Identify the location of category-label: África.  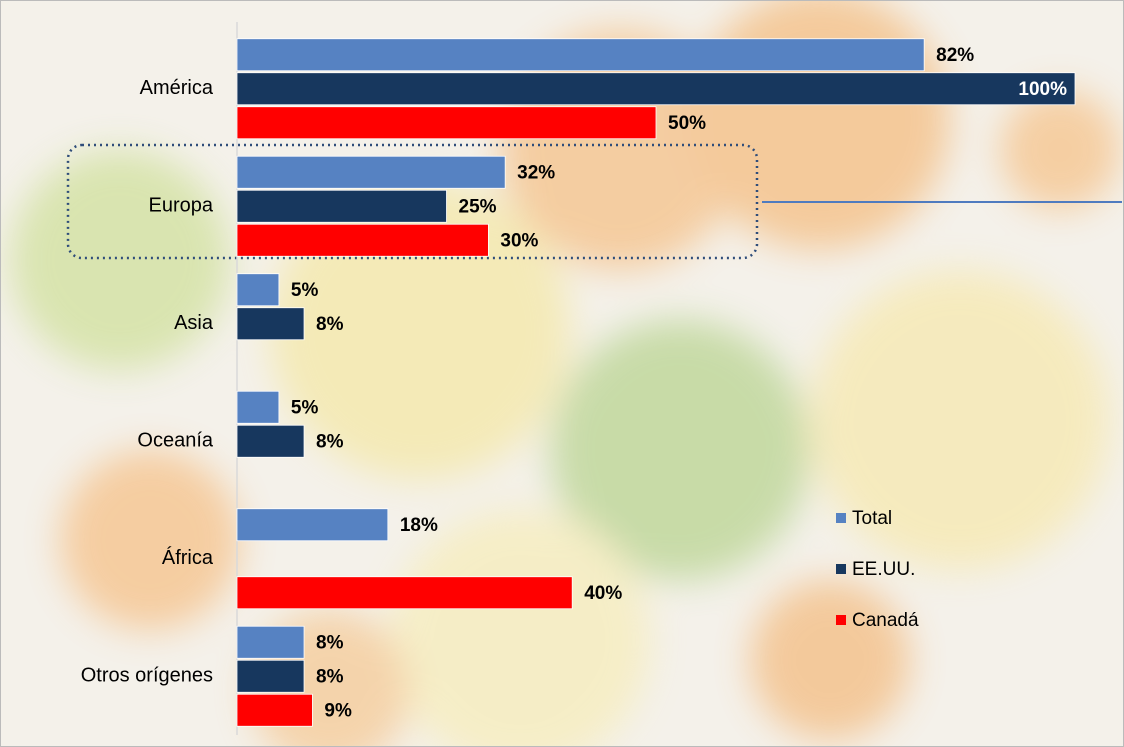
(188, 557).